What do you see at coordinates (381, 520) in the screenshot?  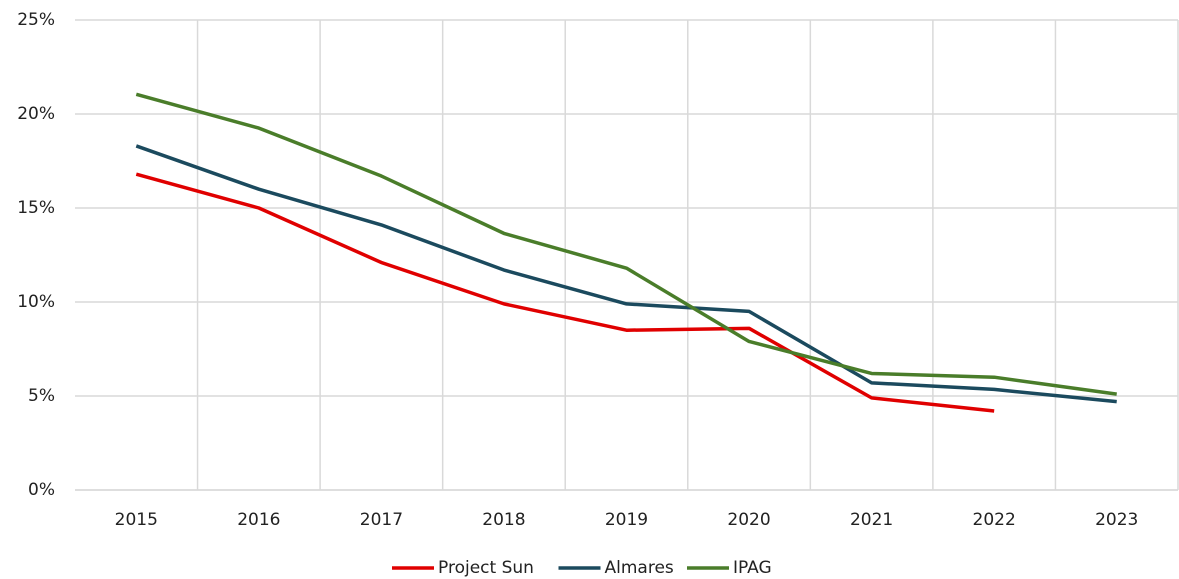 I see `x-tick-label: 2017` at bounding box center [381, 520].